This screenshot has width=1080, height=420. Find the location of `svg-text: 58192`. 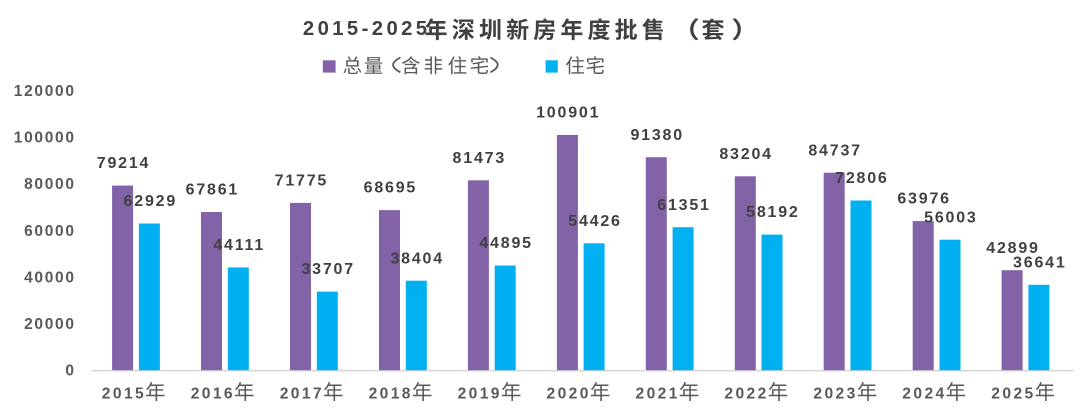

svg-text: 58192 is located at coordinates (773, 212).